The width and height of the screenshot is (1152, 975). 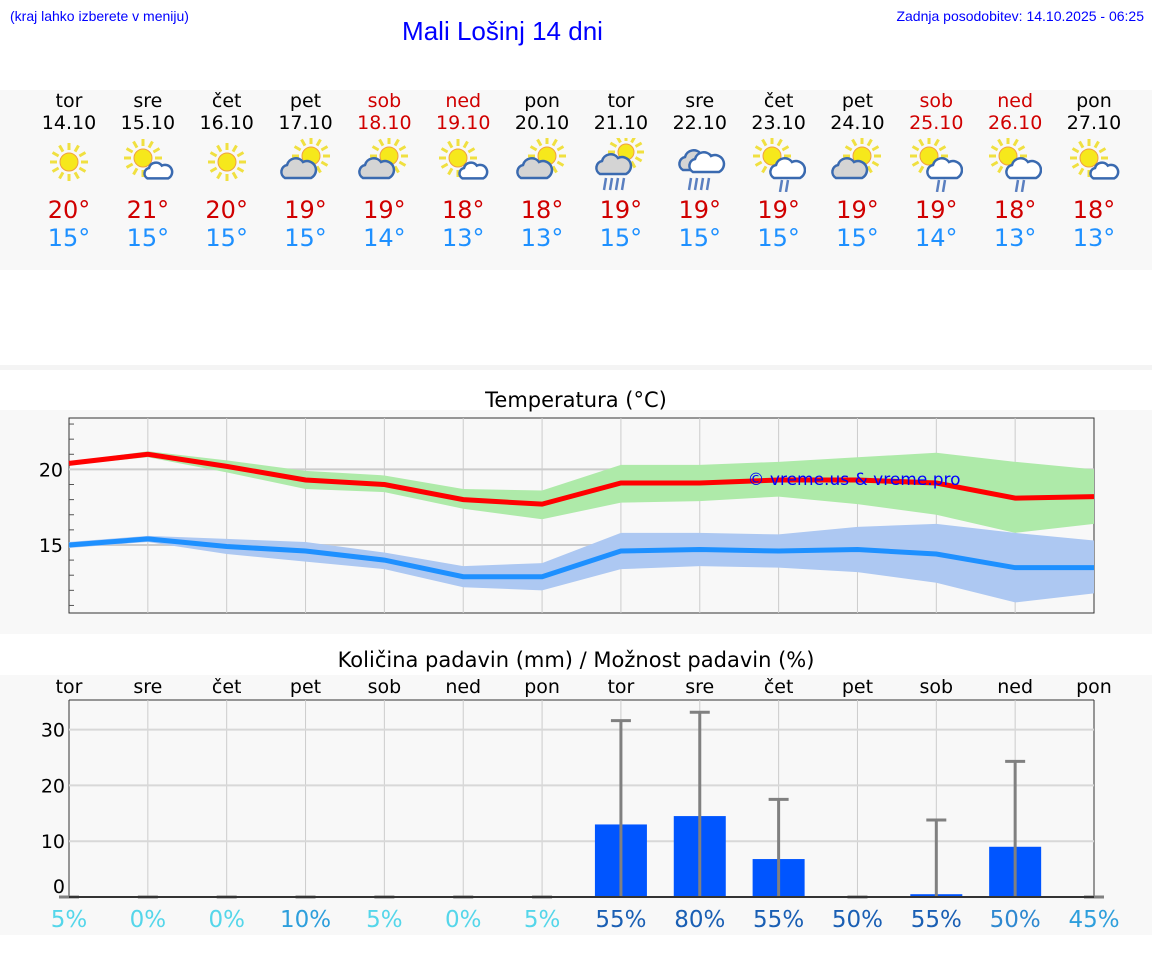 What do you see at coordinates (1094, 101) in the screenshot?
I see `day-name: pon` at bounding box center [1094, 101].